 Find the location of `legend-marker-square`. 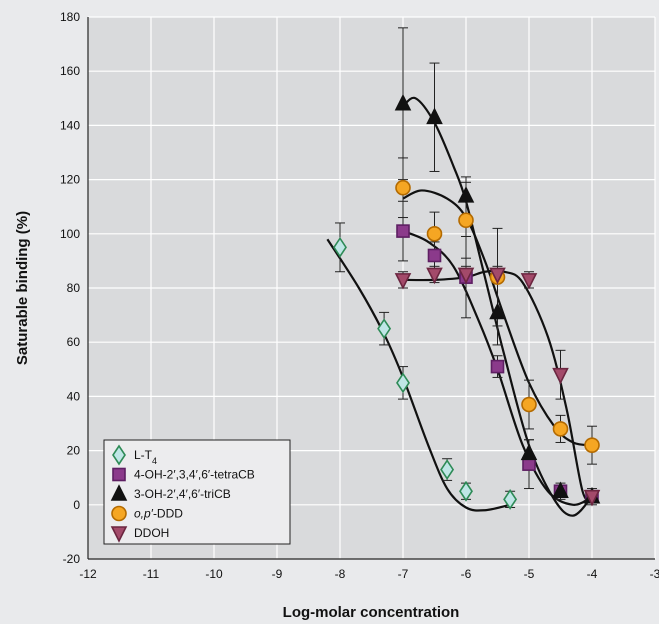

legend-marker-square is located at coordinates (119, 474).